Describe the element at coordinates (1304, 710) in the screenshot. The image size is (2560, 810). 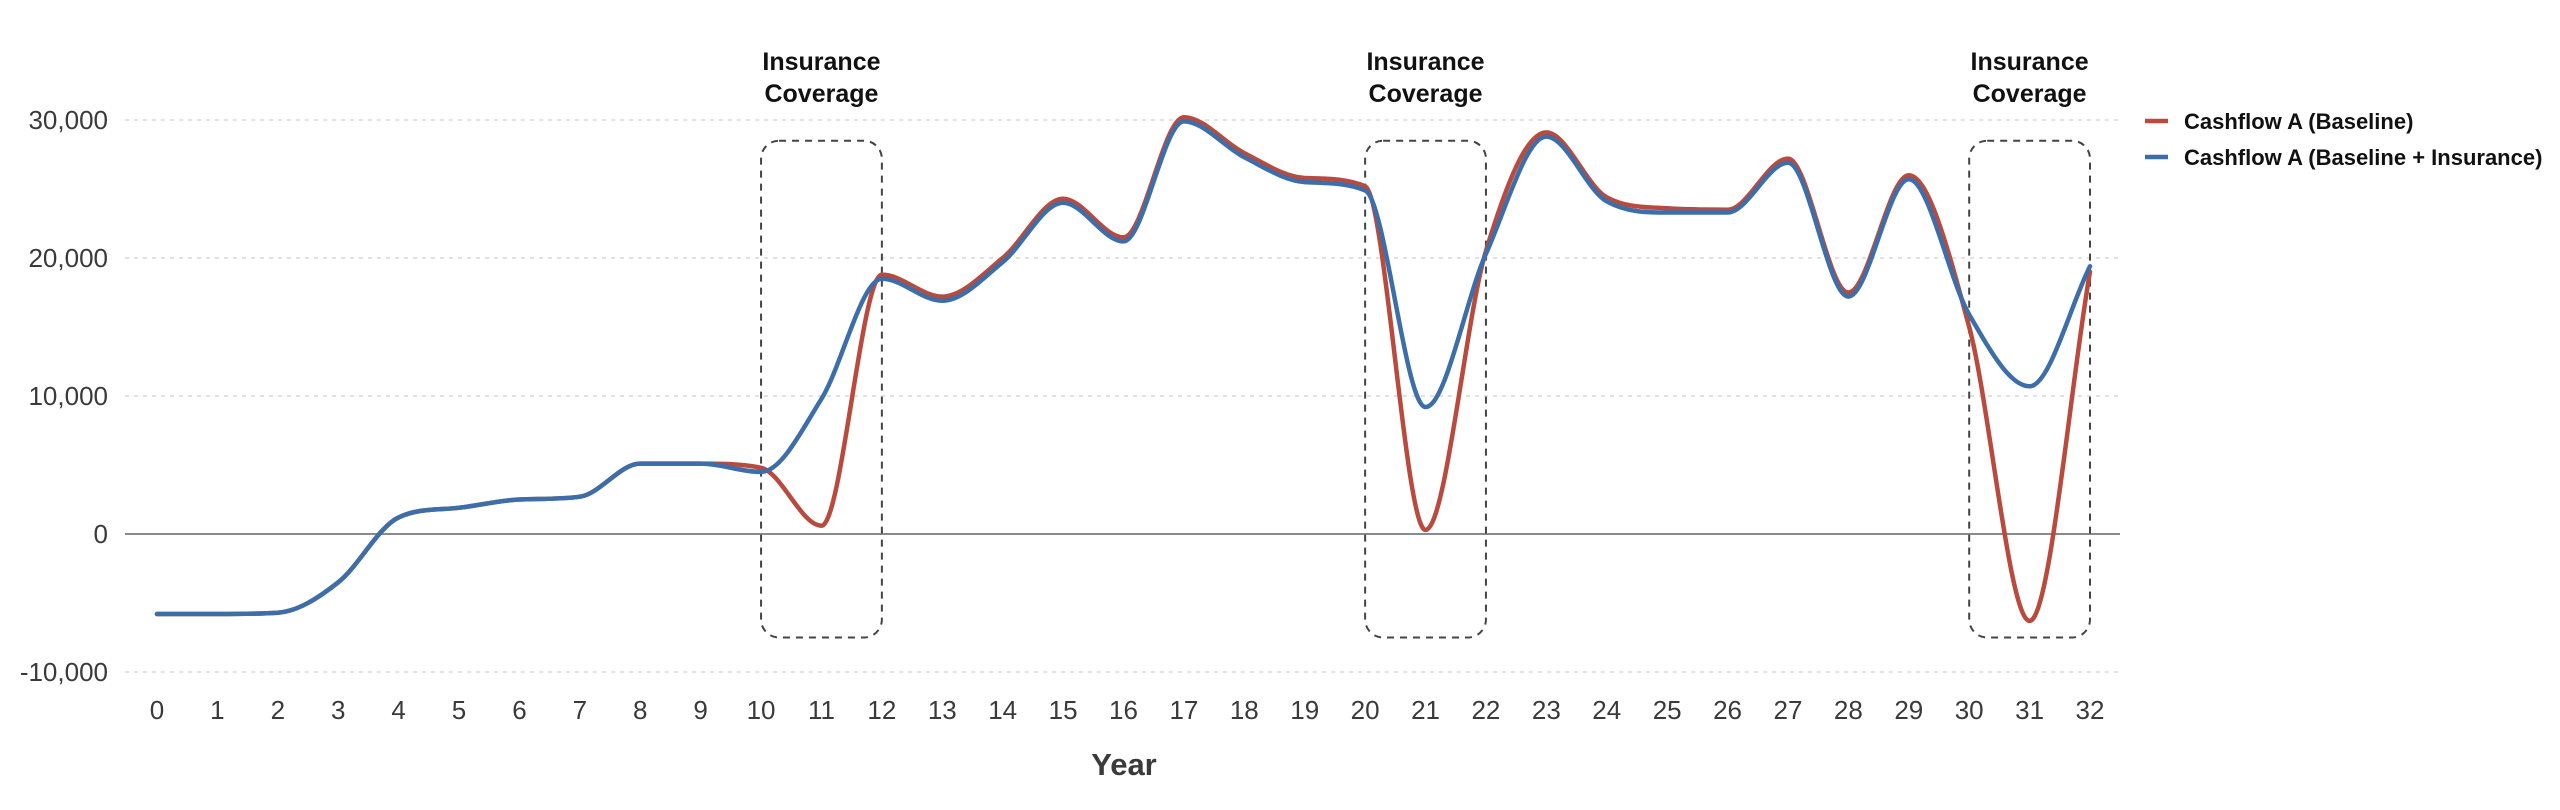
I see `x-tick-label: 19` at that location.